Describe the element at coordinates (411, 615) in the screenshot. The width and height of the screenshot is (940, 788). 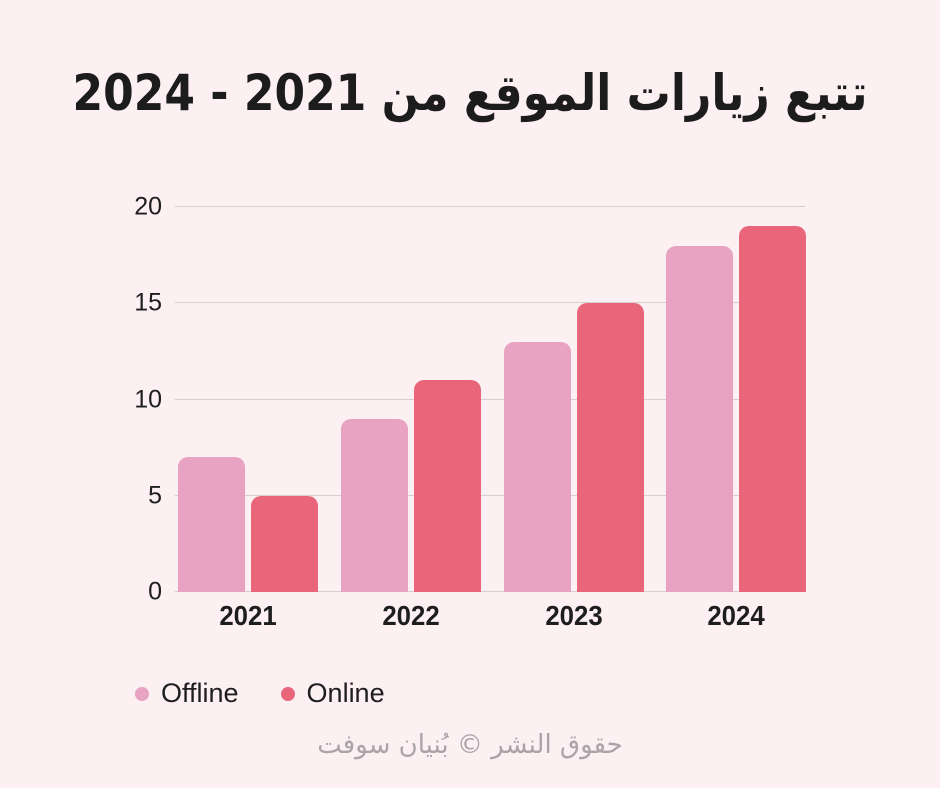
I see `x-axis-label-2022: 2022` at that location.